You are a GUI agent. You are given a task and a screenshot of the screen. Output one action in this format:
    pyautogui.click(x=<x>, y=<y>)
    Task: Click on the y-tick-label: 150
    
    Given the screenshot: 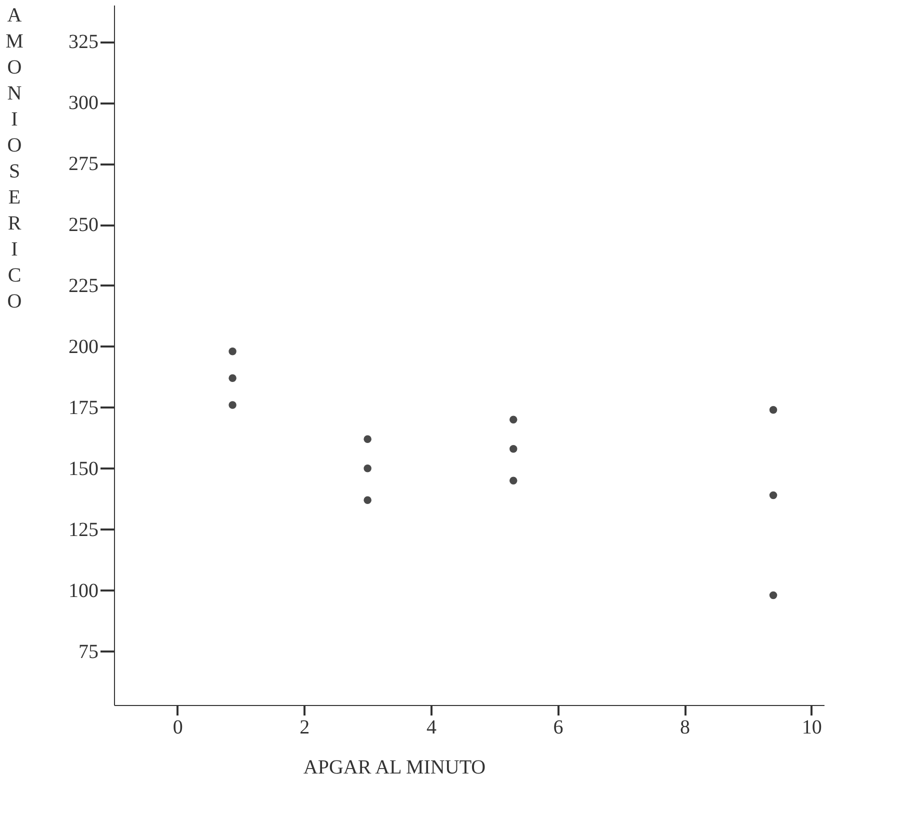 What is the action you would take?
    pyautogui.click(x=83, y=469)
    